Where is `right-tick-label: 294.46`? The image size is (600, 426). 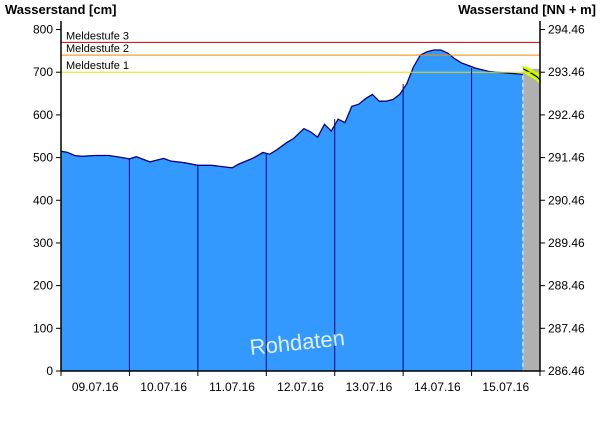 right-tick-label: 294.46 is located at coordinates (566, 30).